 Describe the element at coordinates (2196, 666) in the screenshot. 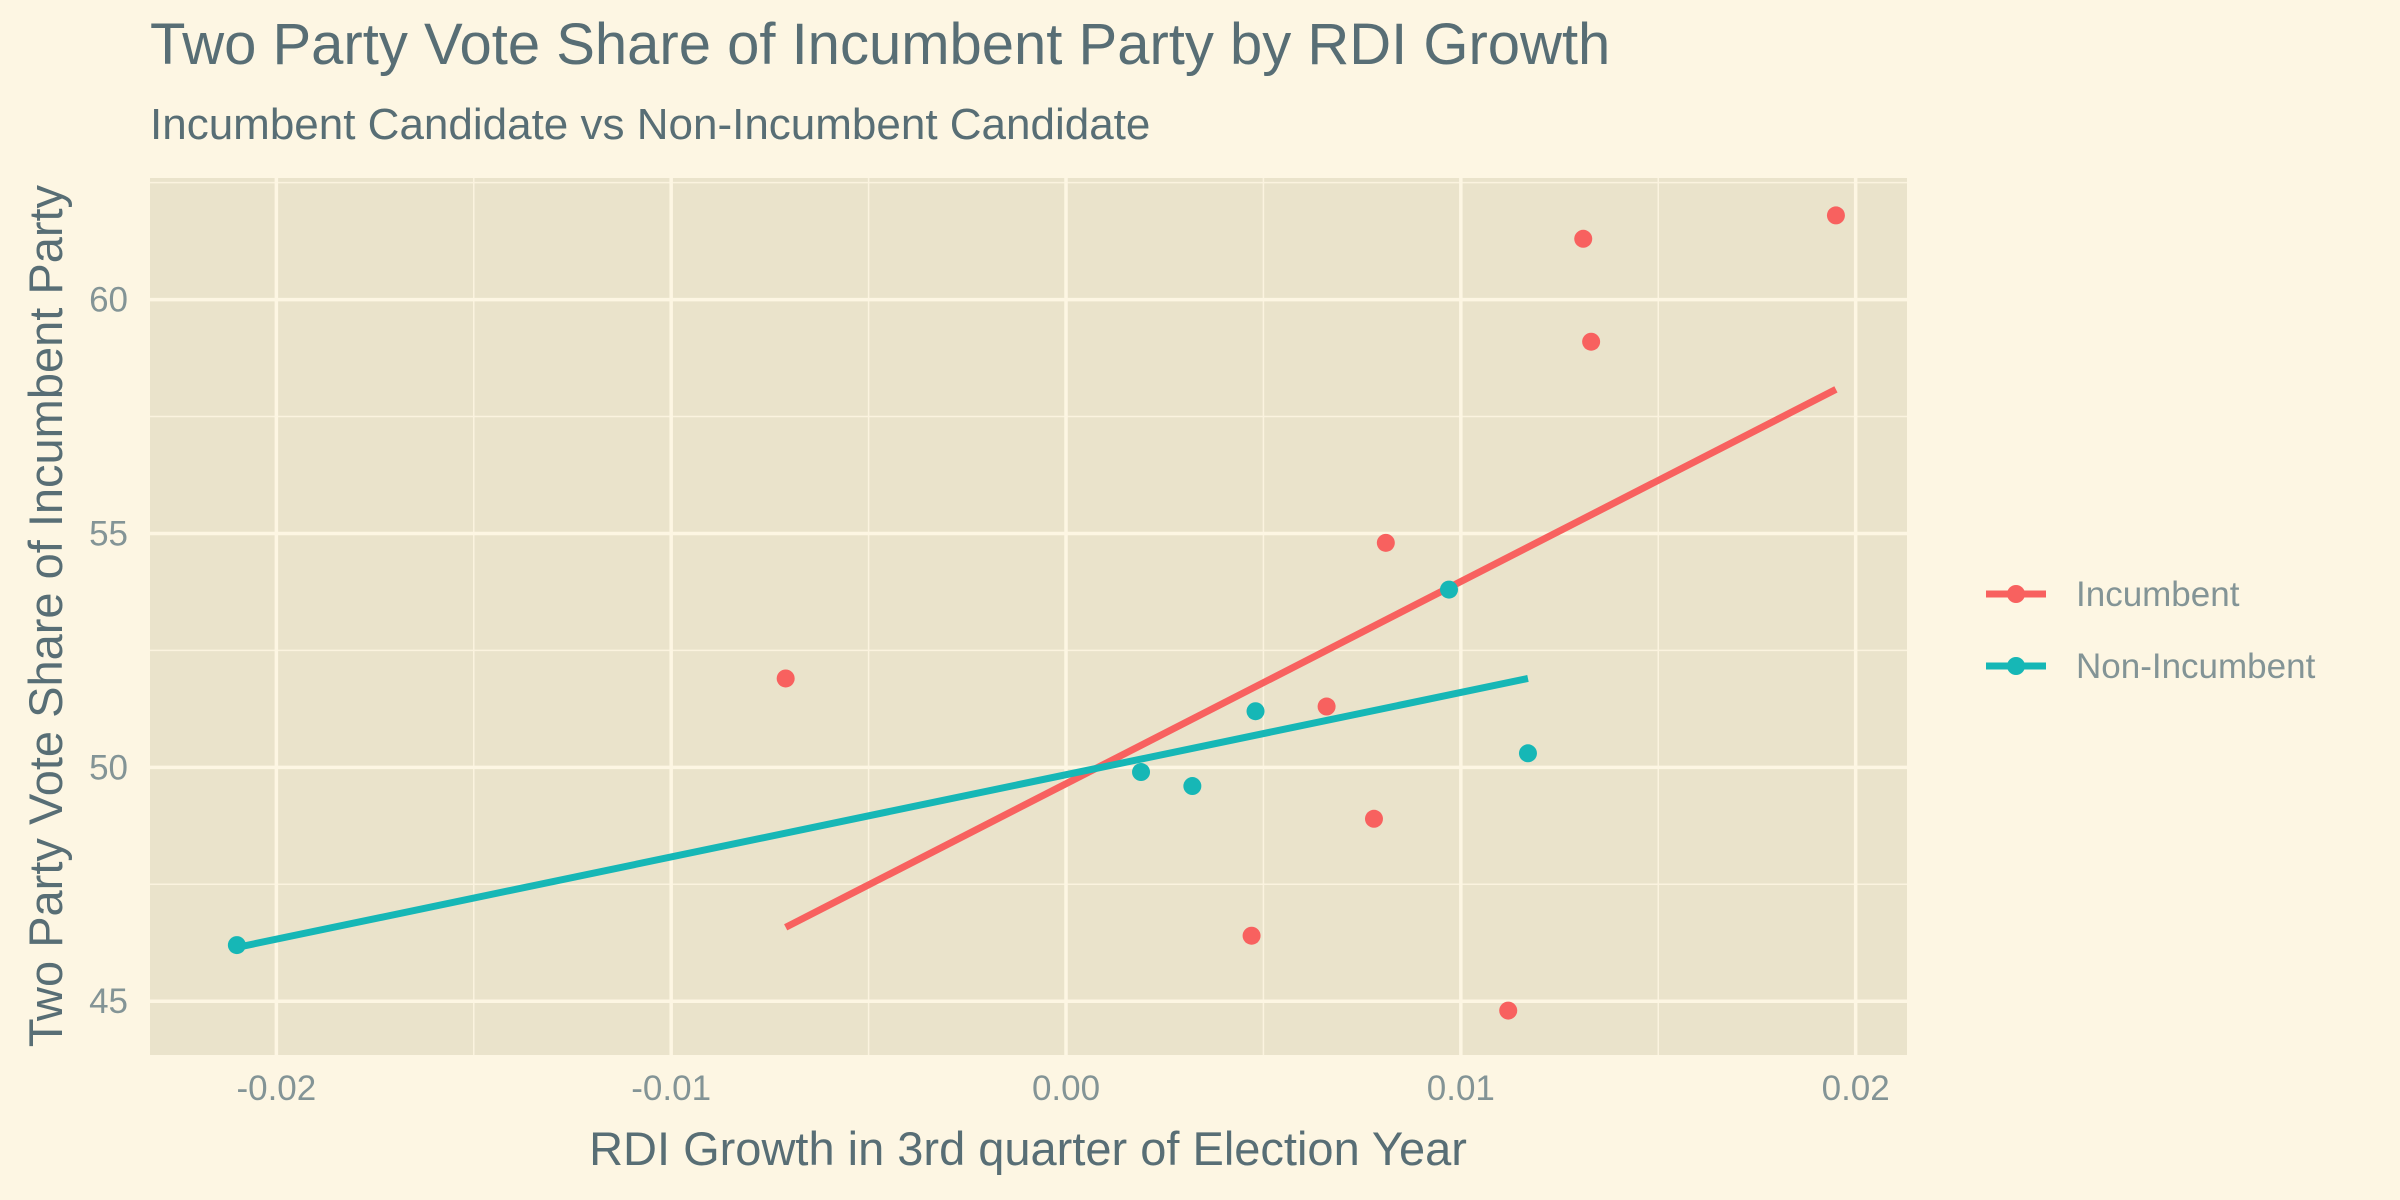

I see `legend-label: Non-Incumbent` at that location.